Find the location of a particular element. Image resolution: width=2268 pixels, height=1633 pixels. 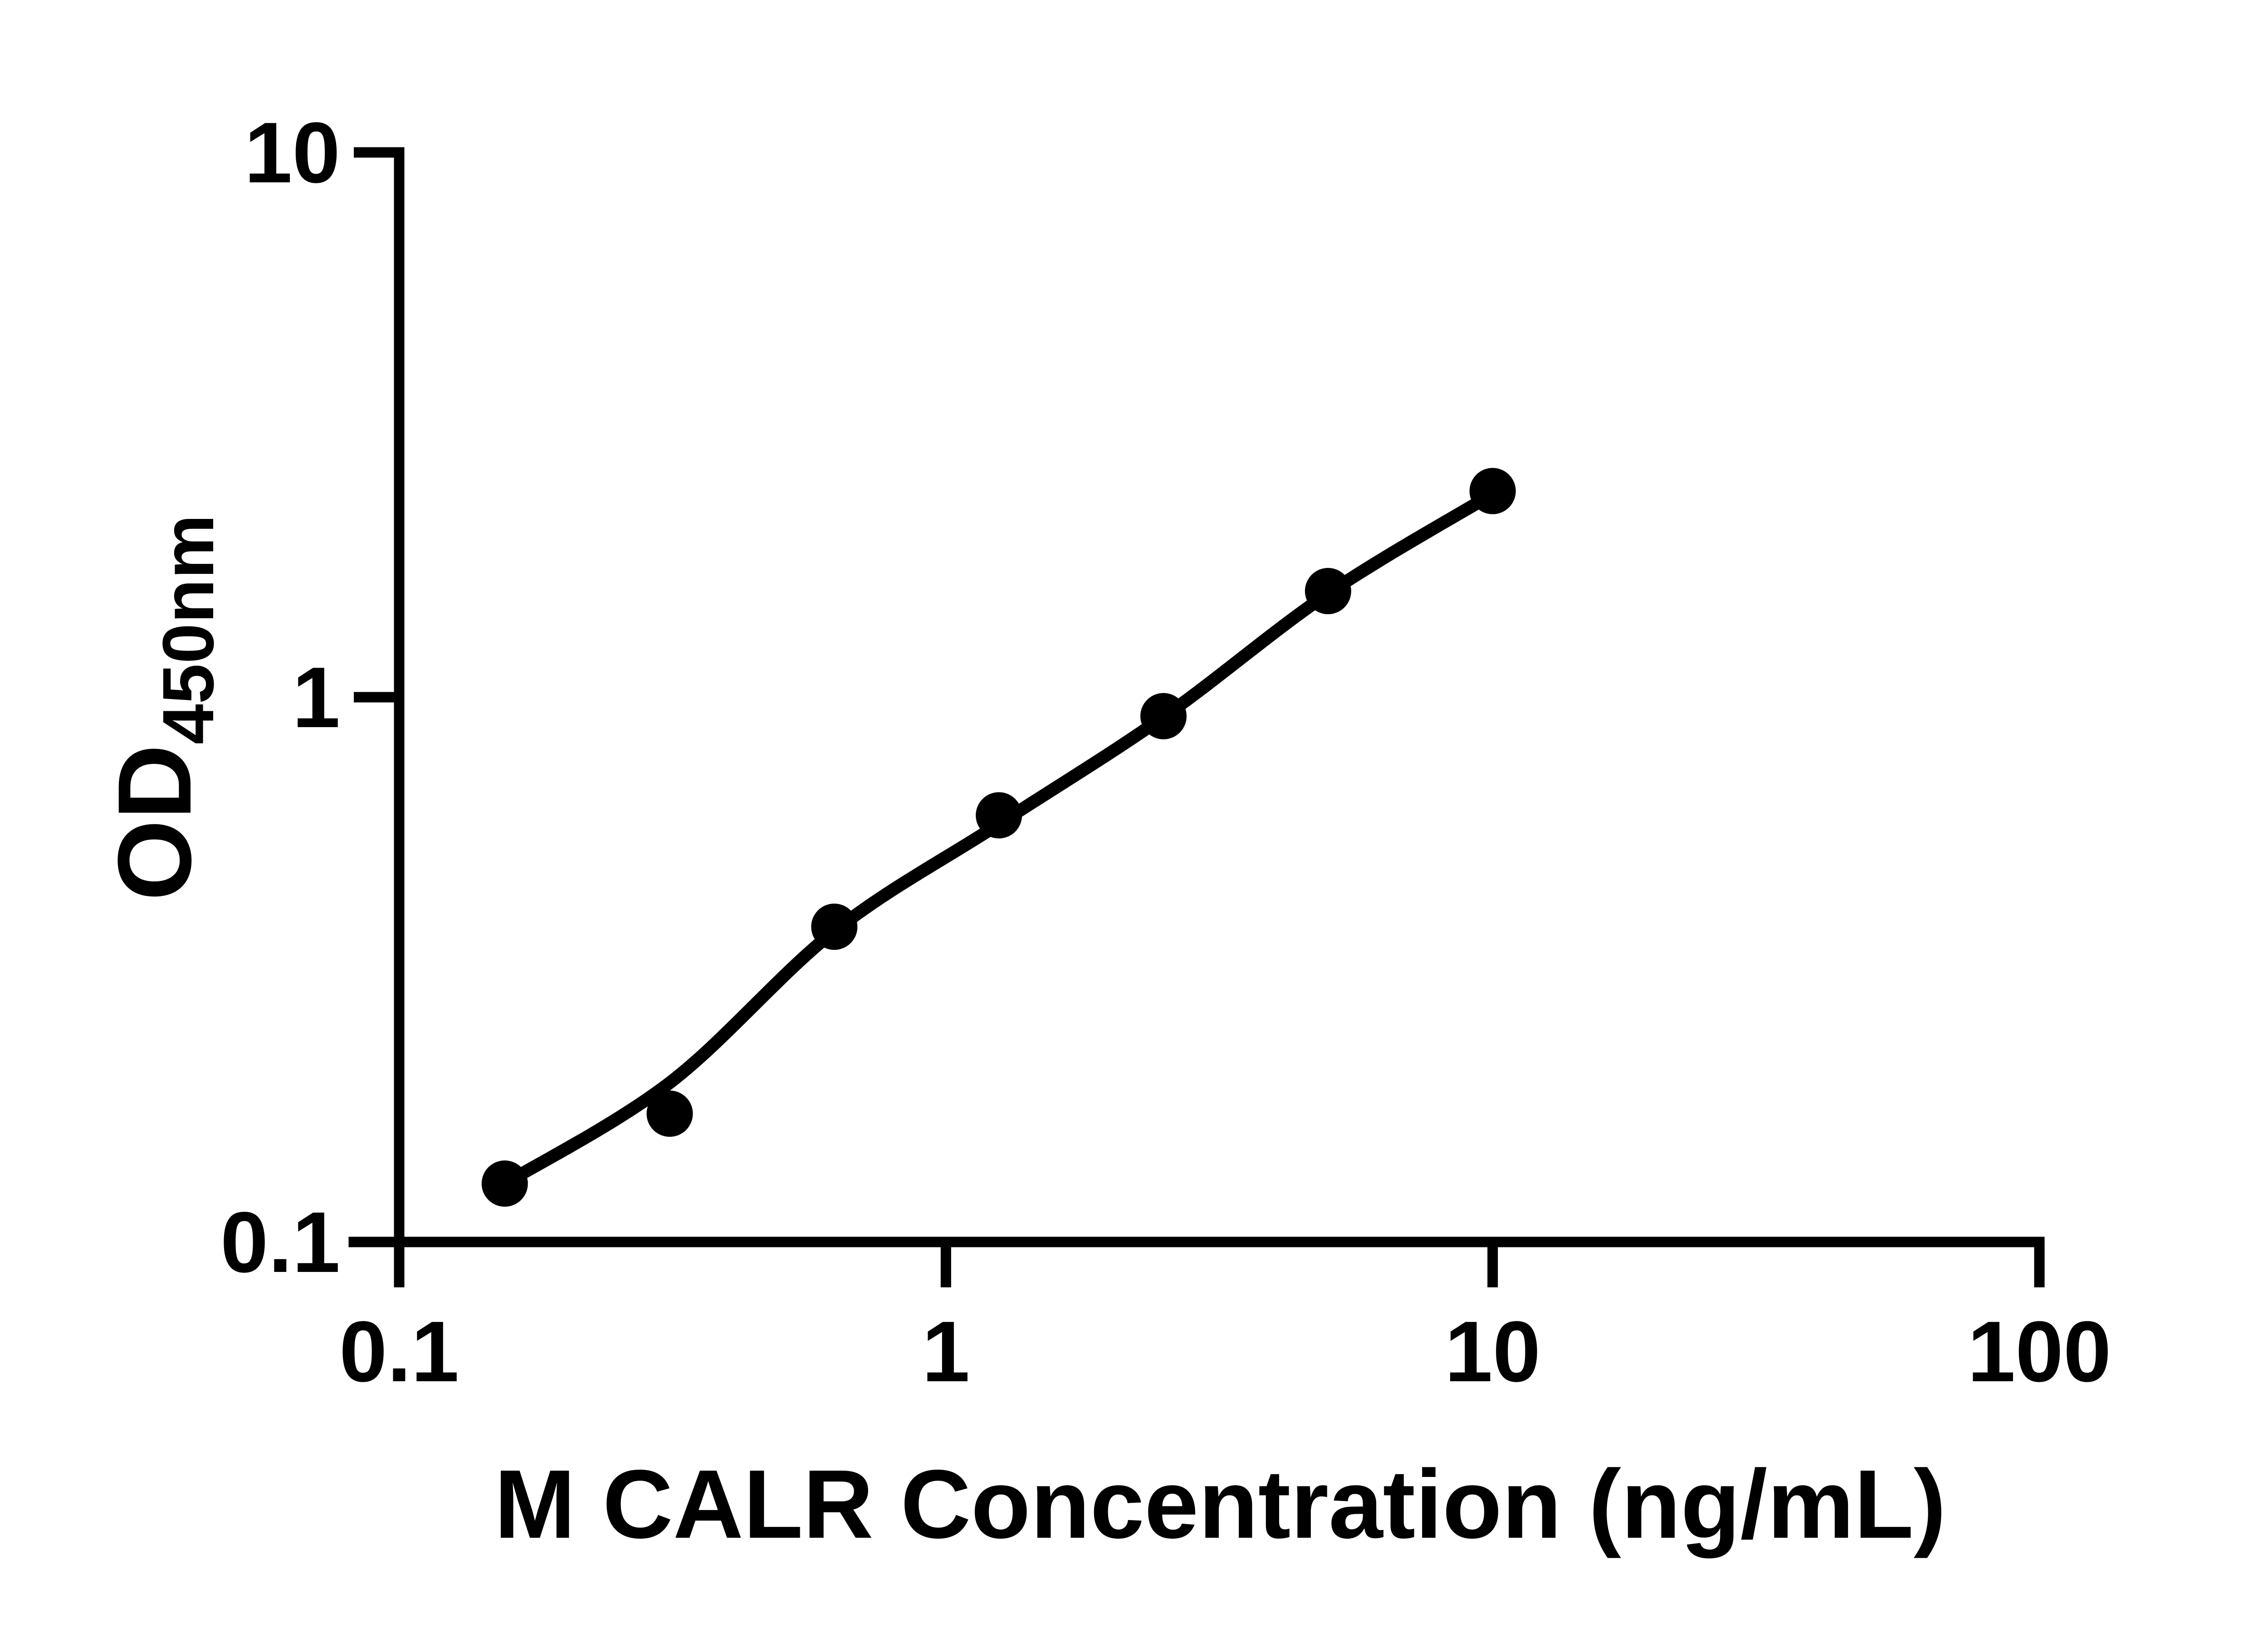

x-tick-label: 10 is located at coordinates (1493, 1352).